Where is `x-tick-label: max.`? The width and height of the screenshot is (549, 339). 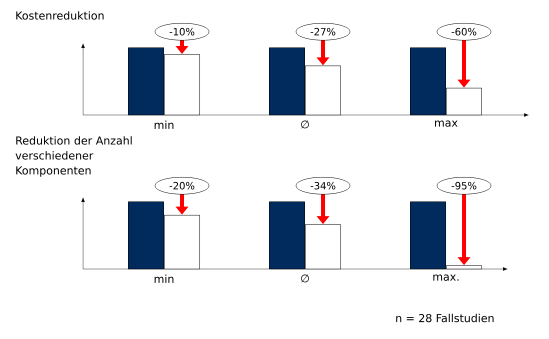
x-tick-label: max. is located at coordinates (446, 277).